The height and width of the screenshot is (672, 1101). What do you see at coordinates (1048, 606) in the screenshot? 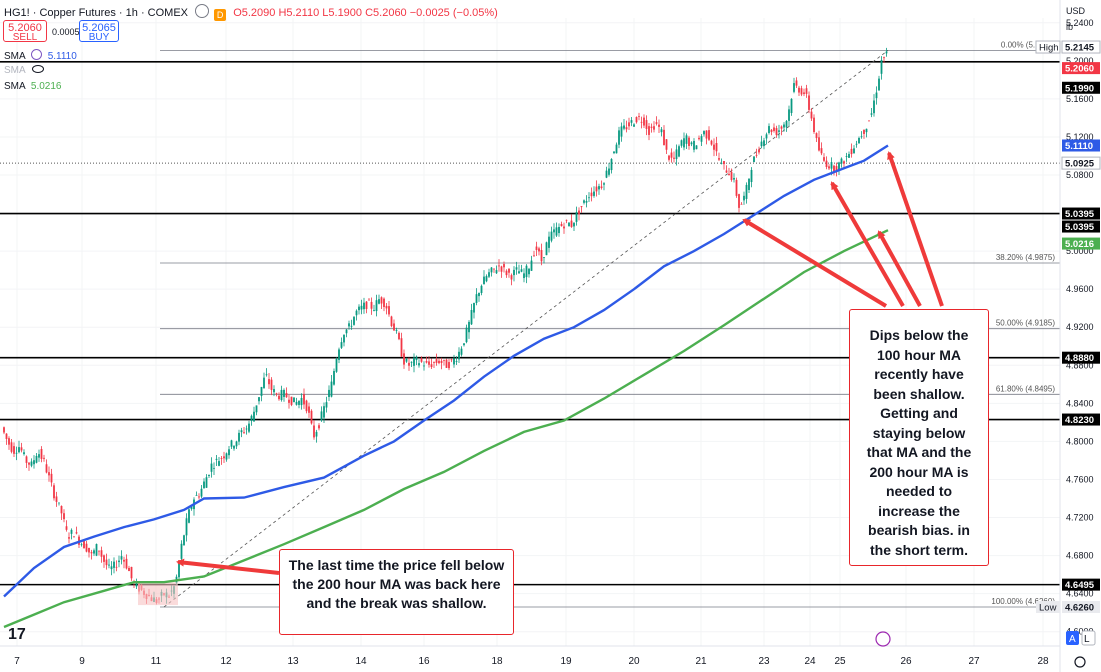
I see `low-caption-box` at bounding box center [1048, 606].